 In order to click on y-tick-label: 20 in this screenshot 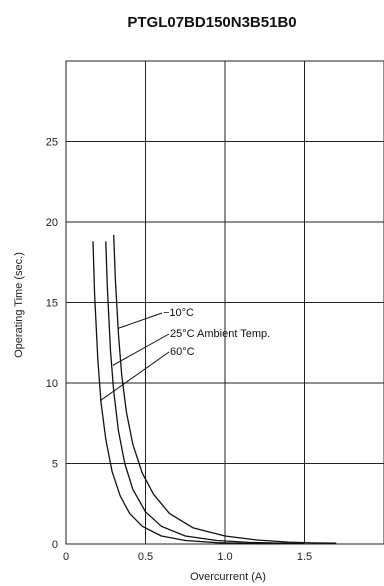, I will do `click(52, 223)`.